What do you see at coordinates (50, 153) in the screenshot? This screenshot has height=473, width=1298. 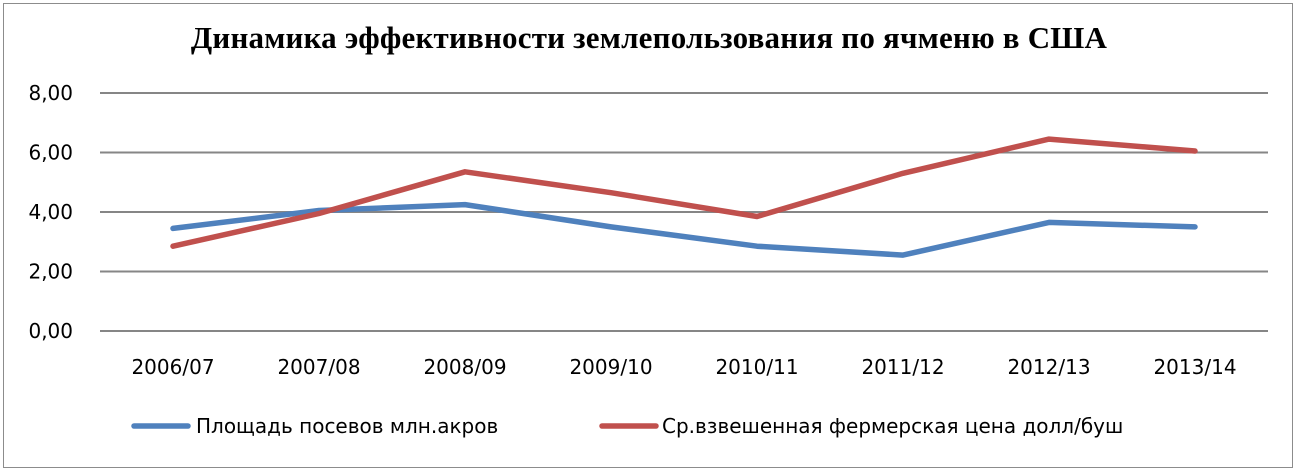 I see `y-tick-label: 6,00` at bounding box center [50, 153].